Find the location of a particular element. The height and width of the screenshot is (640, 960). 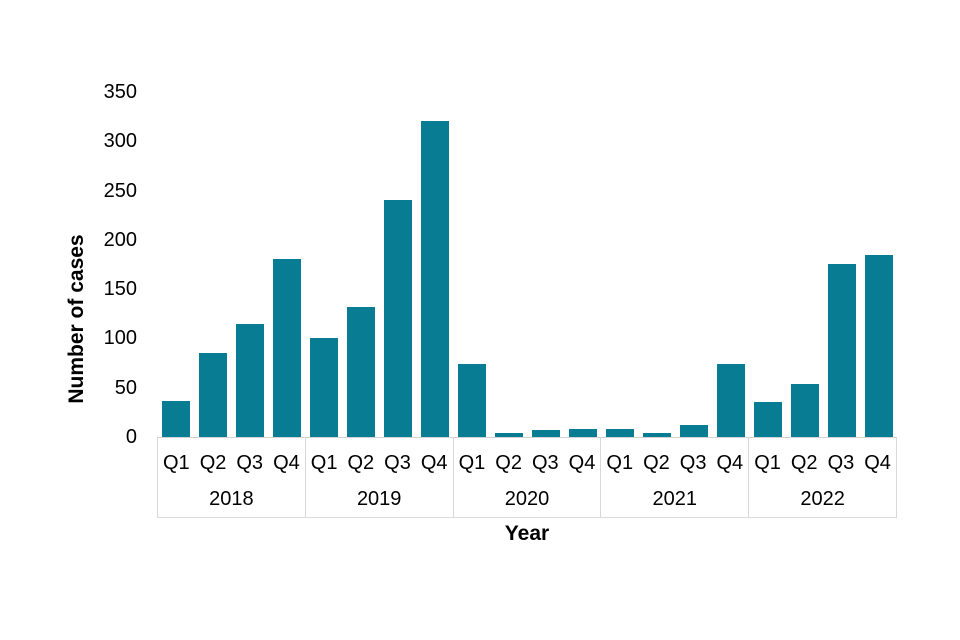

quarter-label-2021-Q1: Q1 is located at coordinates (620, 462).